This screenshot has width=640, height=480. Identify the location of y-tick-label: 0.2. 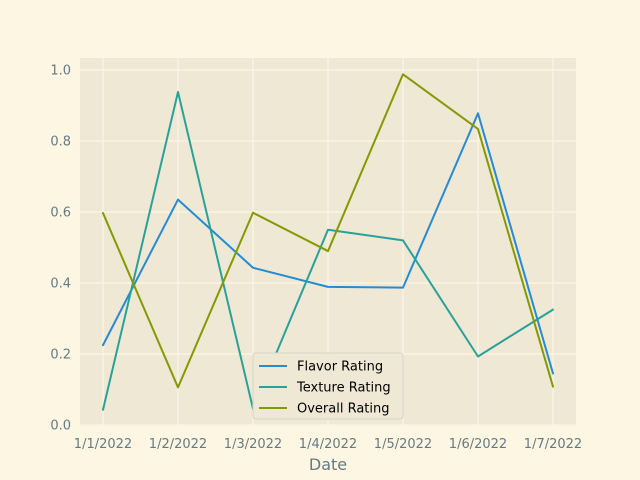
(60, 355).